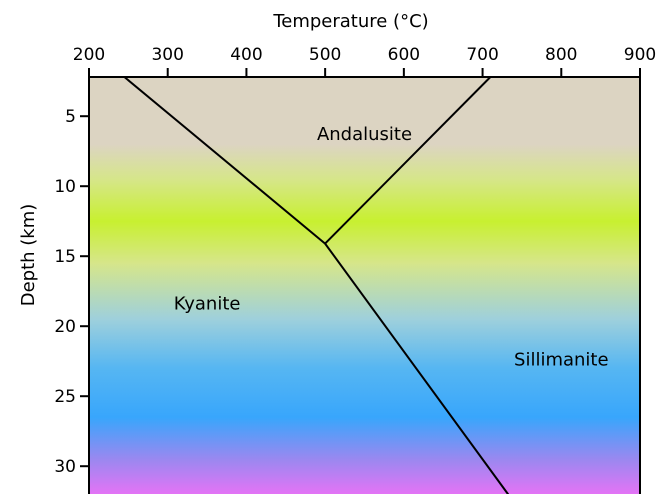 The height and width of the screenshot is (494, 662). What do you see at coordinates (70, 117) in the screenshot?
I see `y-tick-label-5: 5` at bounding box center [70, 117].